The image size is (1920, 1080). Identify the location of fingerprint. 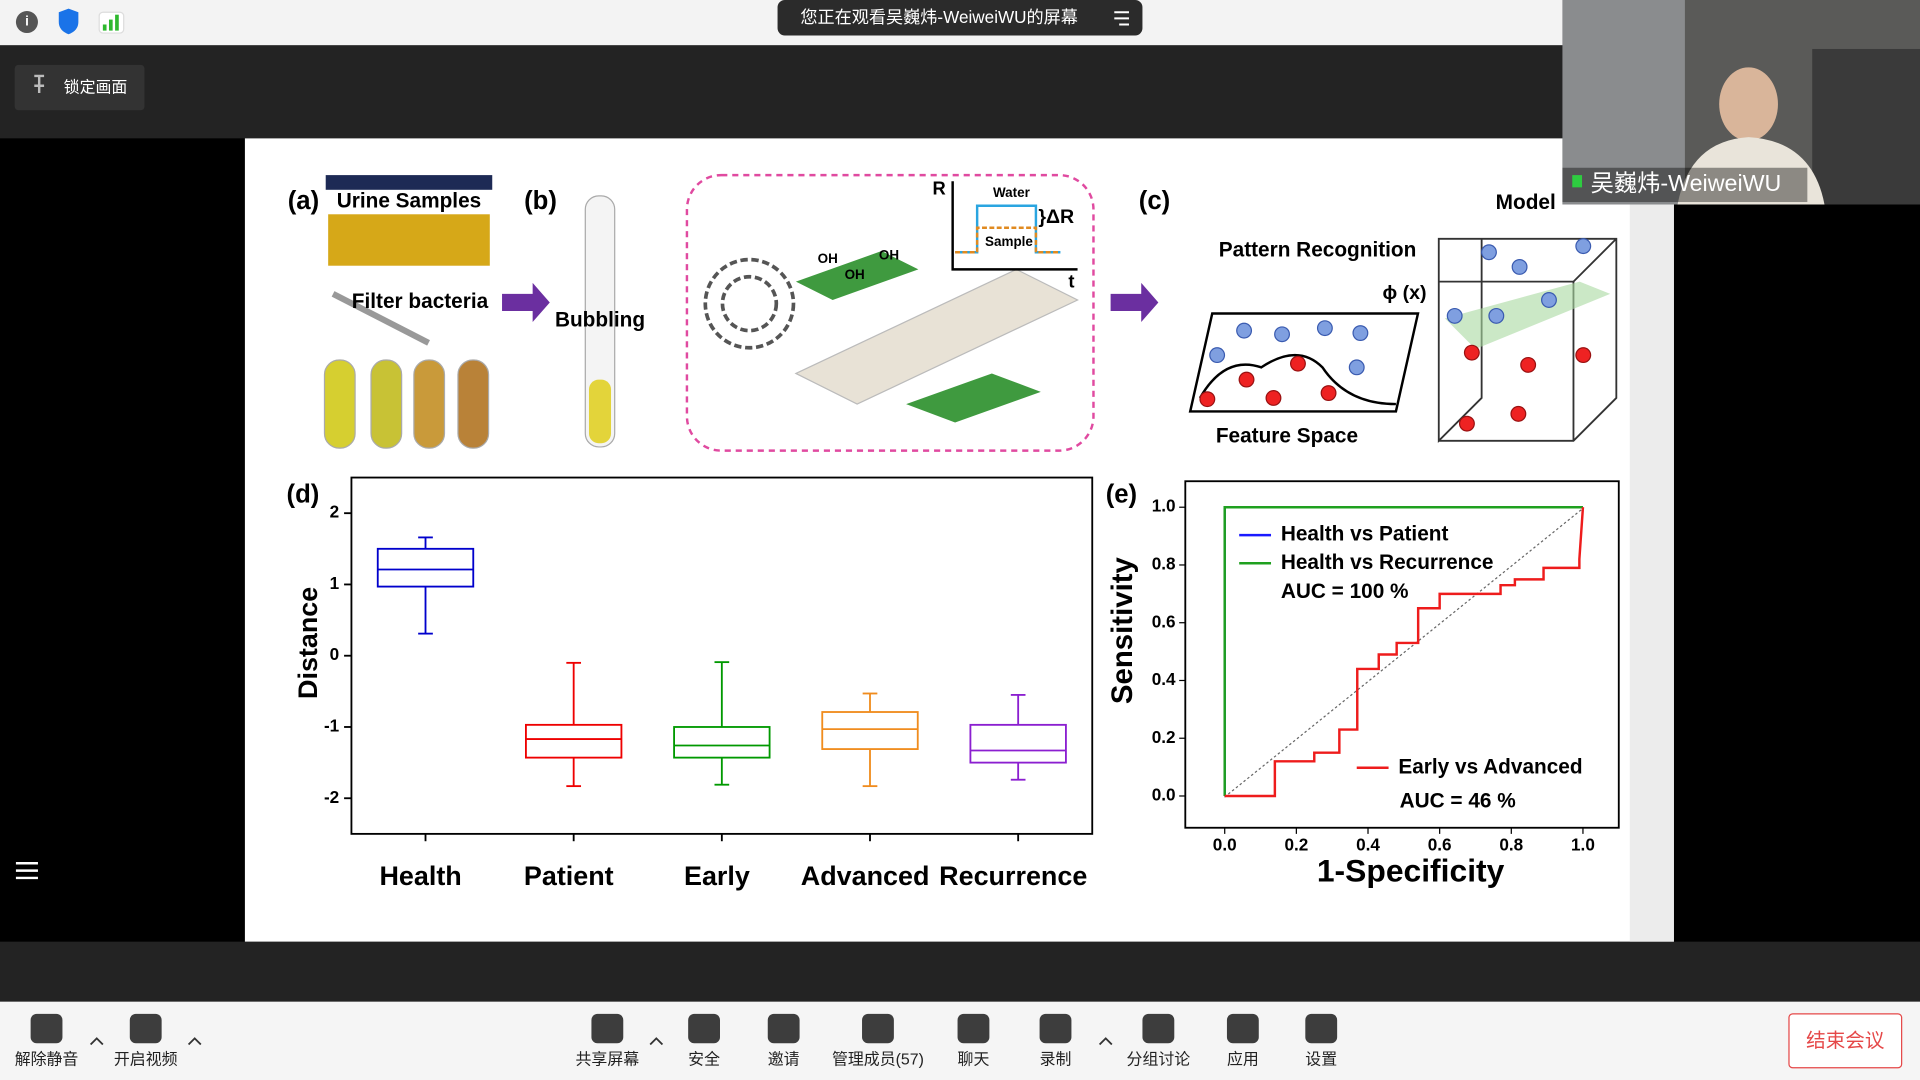
(749, 303).